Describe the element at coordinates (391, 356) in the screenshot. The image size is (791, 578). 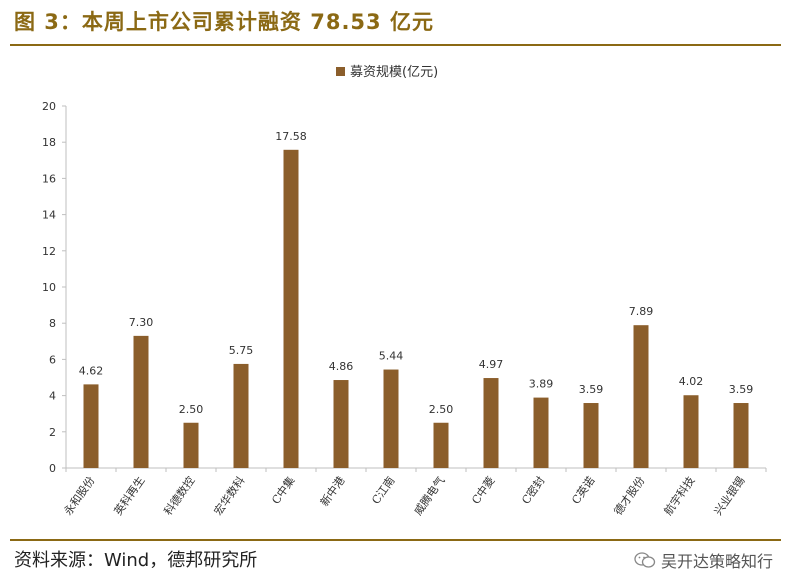
I see `data-label: 5.44` at that location.